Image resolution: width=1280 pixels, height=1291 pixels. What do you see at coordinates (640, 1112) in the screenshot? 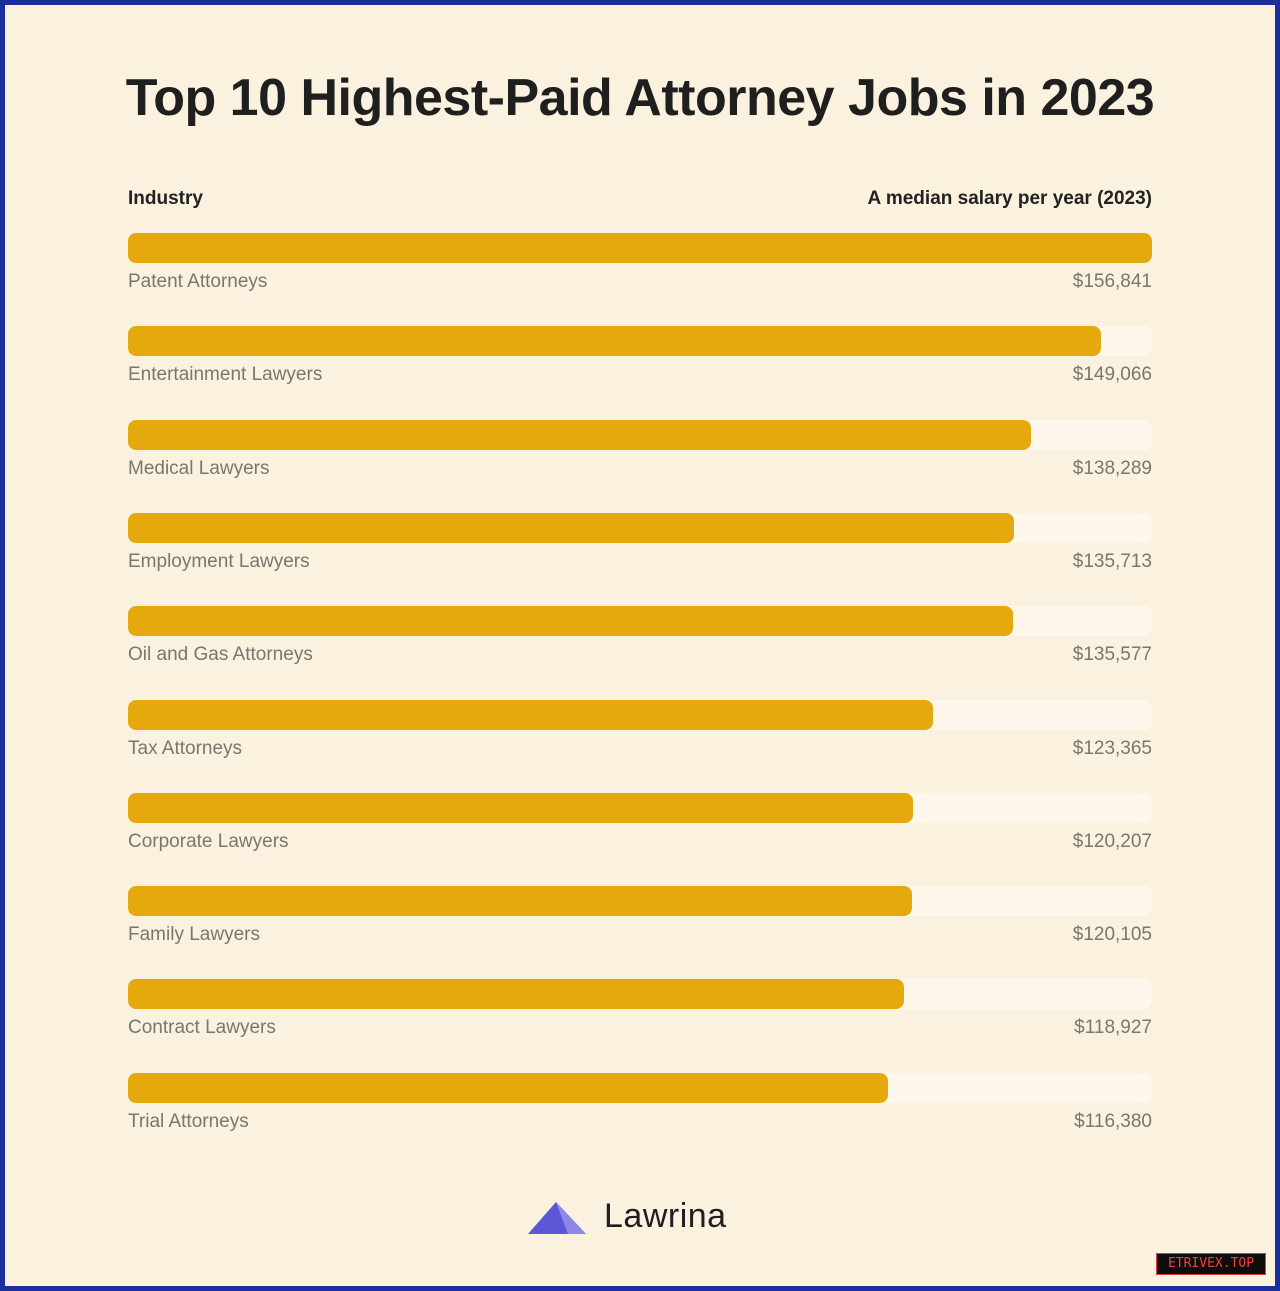
I see `bar-row: Trial Attorneys $116,380` at bounding box center [640, 1112].